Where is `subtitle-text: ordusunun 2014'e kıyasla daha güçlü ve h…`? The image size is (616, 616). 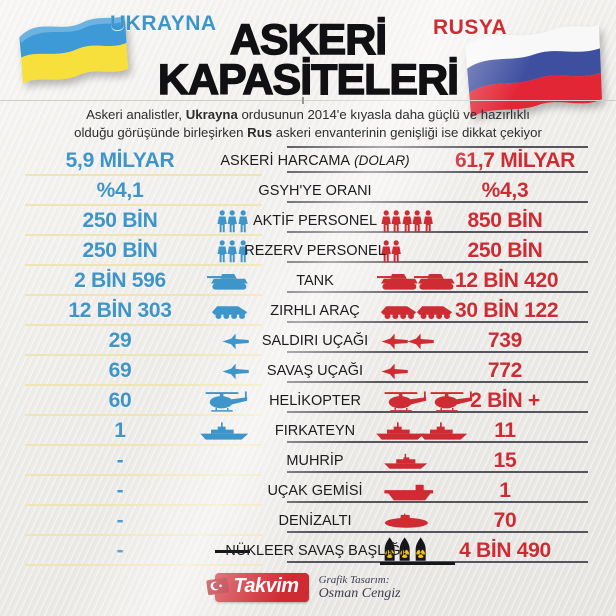
subtitle-text: ordusunun 2014'e kıyasla daha güçlü ve h… is located at coordinates (383, 114).